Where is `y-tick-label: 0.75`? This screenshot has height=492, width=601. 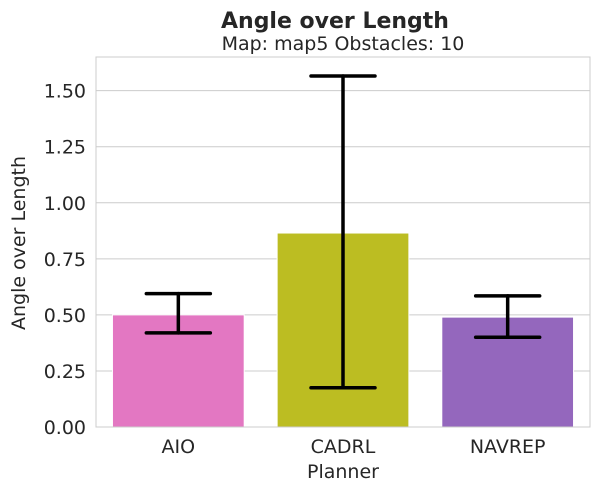
y-tick-label: 0.75 is located at coordinates (65, 260).